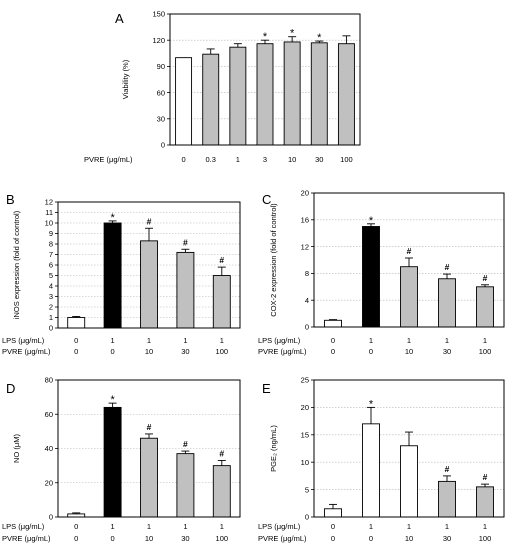 The width and height of the screenshot is (510, 550). What do you see at coordinates (305, 380) in the screenshot?
I see `y-tick-label: 25` at bounding box center [305, 380].